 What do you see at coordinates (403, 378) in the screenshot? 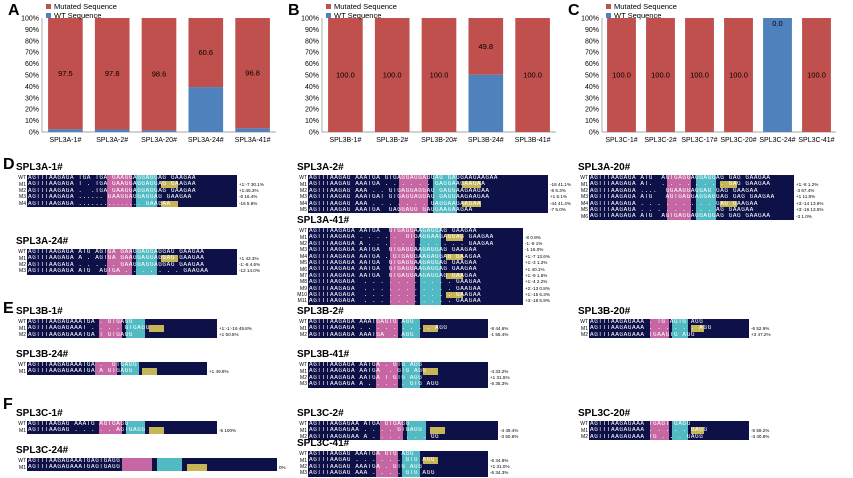
I see `alignment-row: M2 AGTTTAAGAGA AATGA T GTG AGG +1 31.5%` at bounding box center [403, 378].